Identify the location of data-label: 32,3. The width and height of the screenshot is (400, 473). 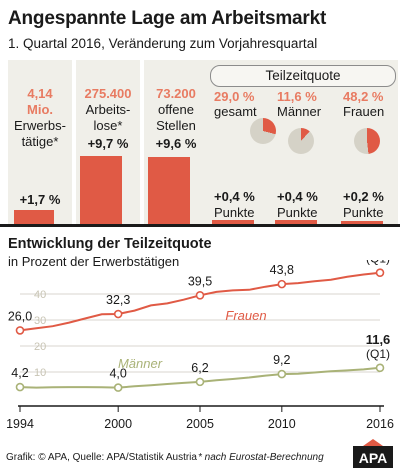
(118, 300).